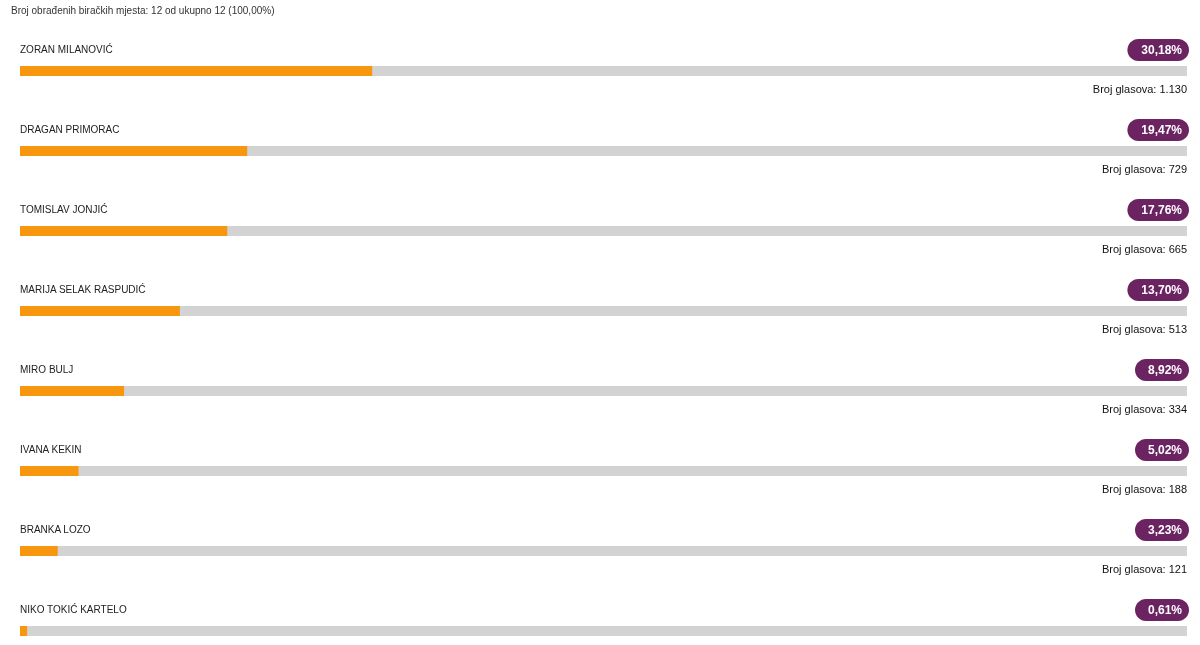 The height and width of the screenshot is (645, 1200). Describe the element at coordinates (1162, 210) in the screenshot. I see `data-label: 17,76%` at that location.